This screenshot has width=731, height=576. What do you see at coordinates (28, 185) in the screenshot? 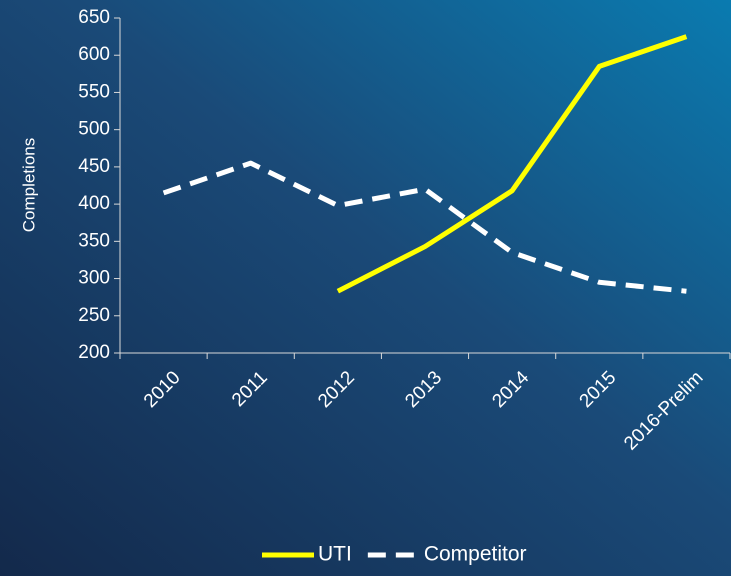
I see `y-axis-label: Completions` at bounding box center [28, 185].